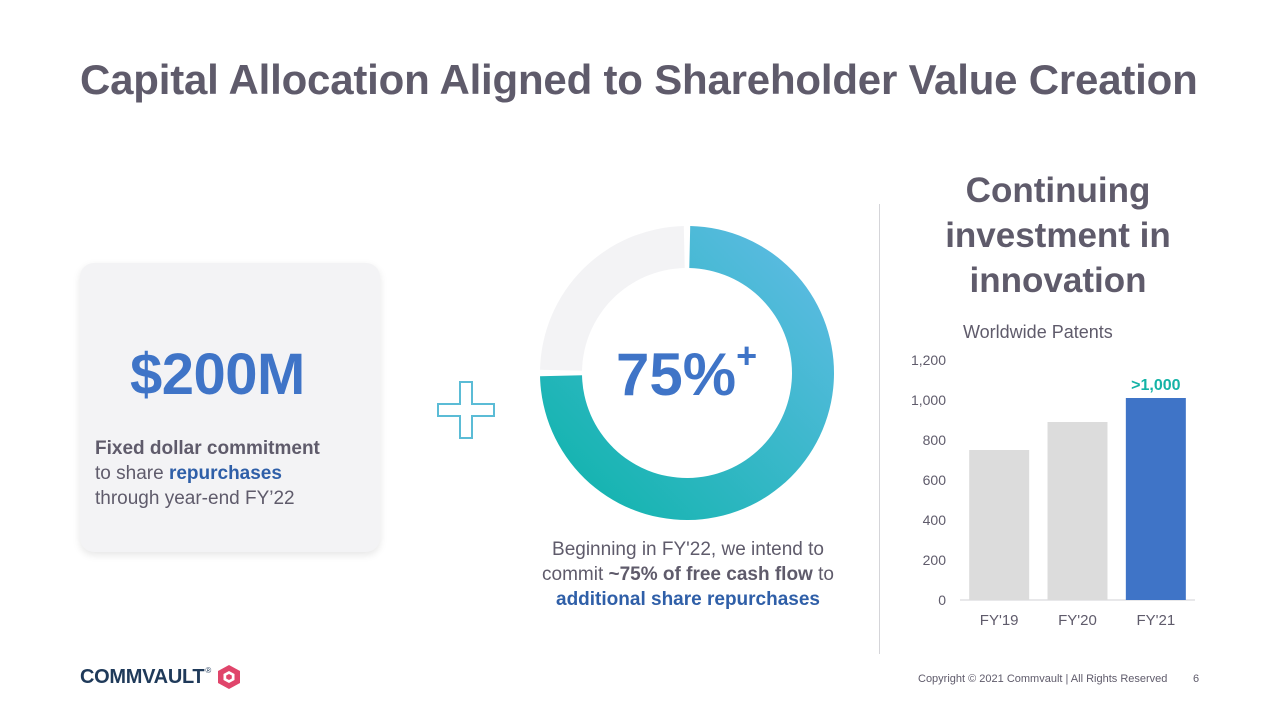 The width and height of the screenshot is (1280, 720). Describe the element at coordinates (935, 440) in the screenshot. I see `y-tick-label: 800` at that location.